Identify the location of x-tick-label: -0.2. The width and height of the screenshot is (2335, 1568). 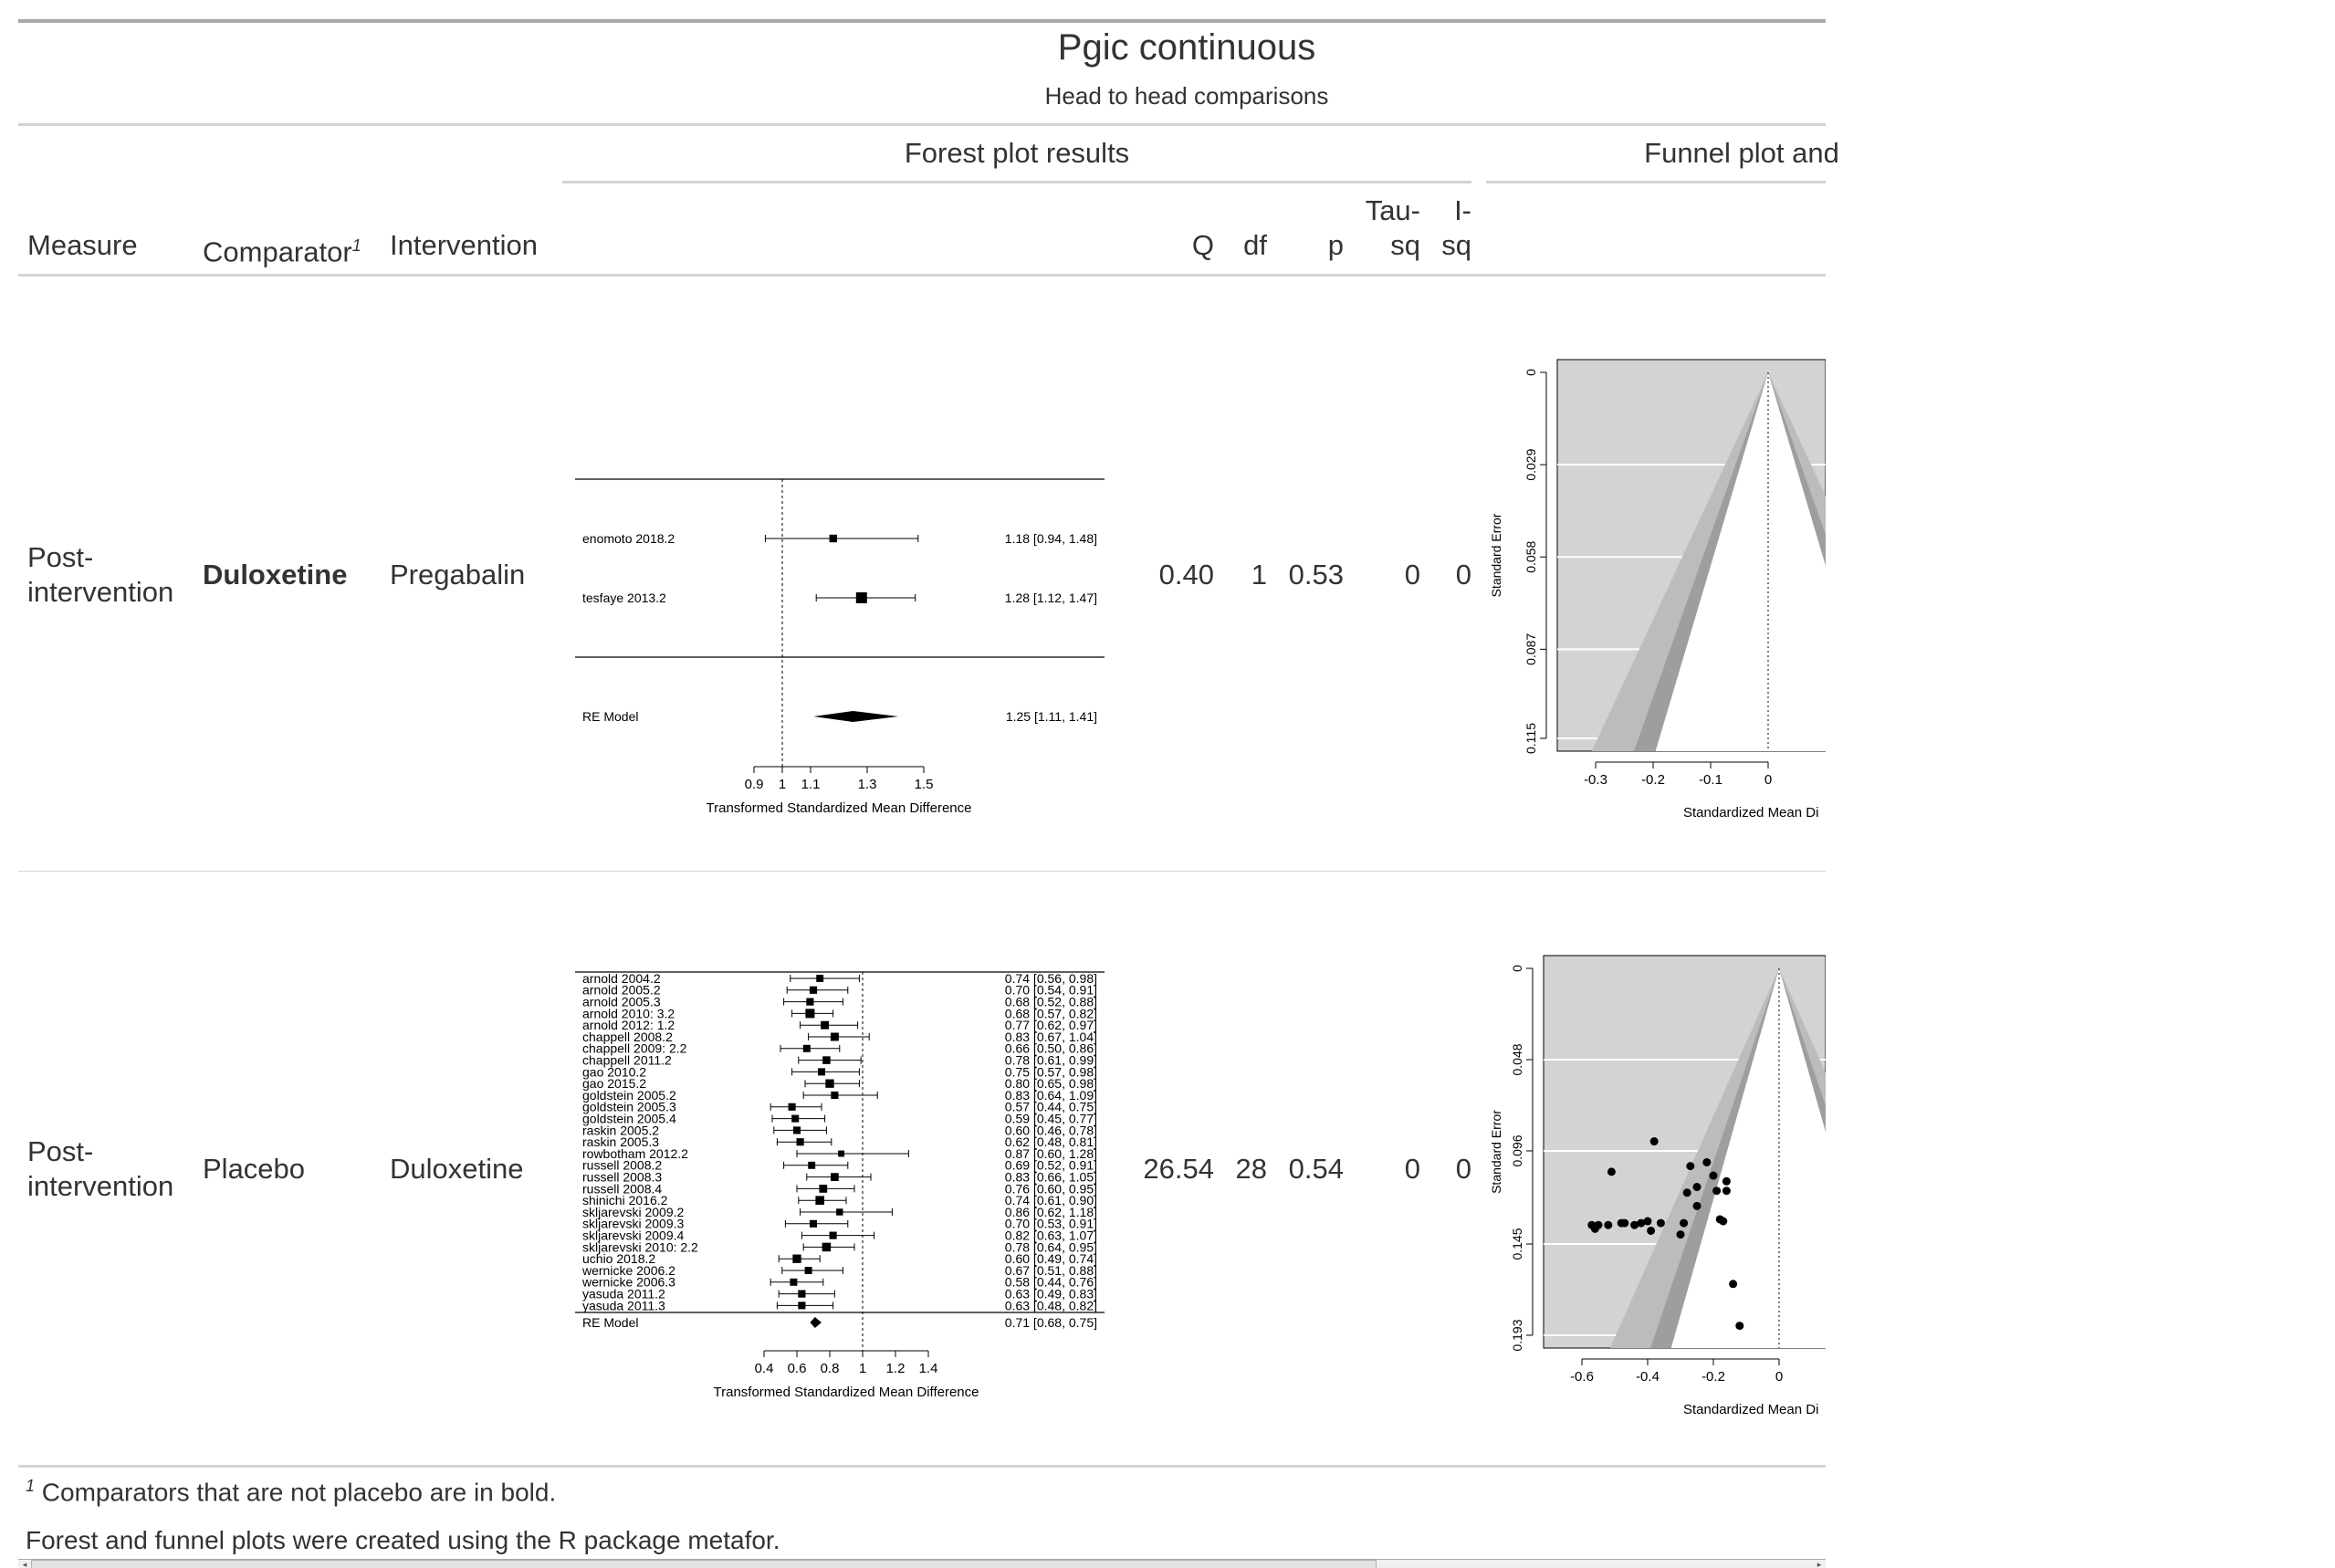
(1713, 1377).